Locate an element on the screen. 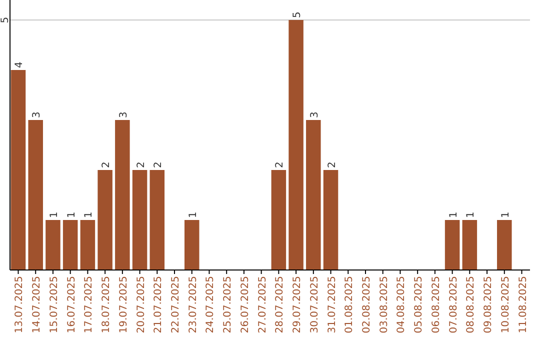 The height and width of the screenshot is (340, 540). x-tick-label: 18.07.2025 is located at coordinates (106, 305).